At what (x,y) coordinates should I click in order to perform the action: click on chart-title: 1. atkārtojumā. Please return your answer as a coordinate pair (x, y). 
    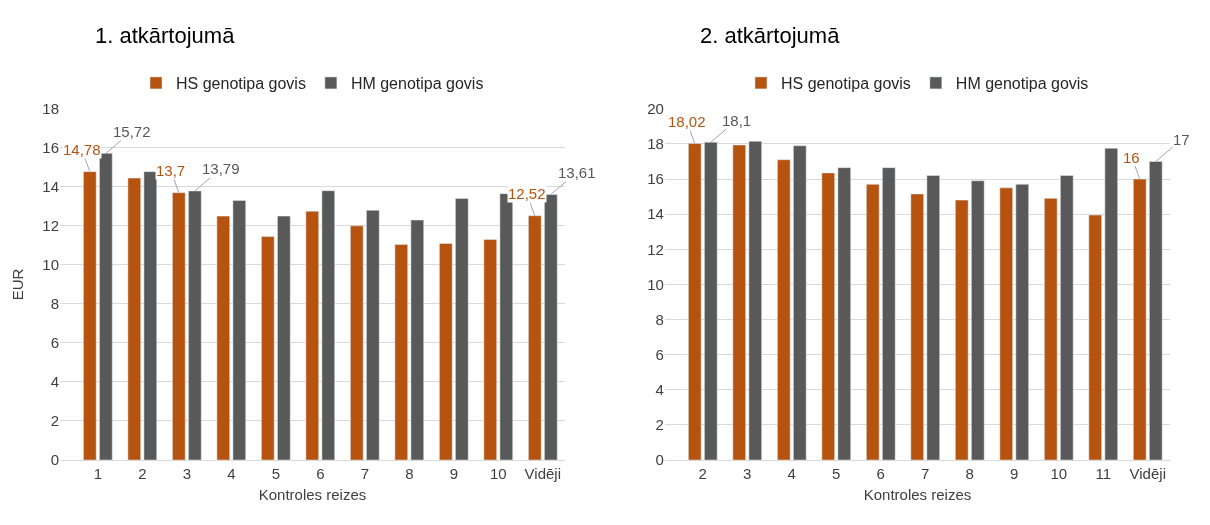
    Looking at the image, I should click on (165, 35).